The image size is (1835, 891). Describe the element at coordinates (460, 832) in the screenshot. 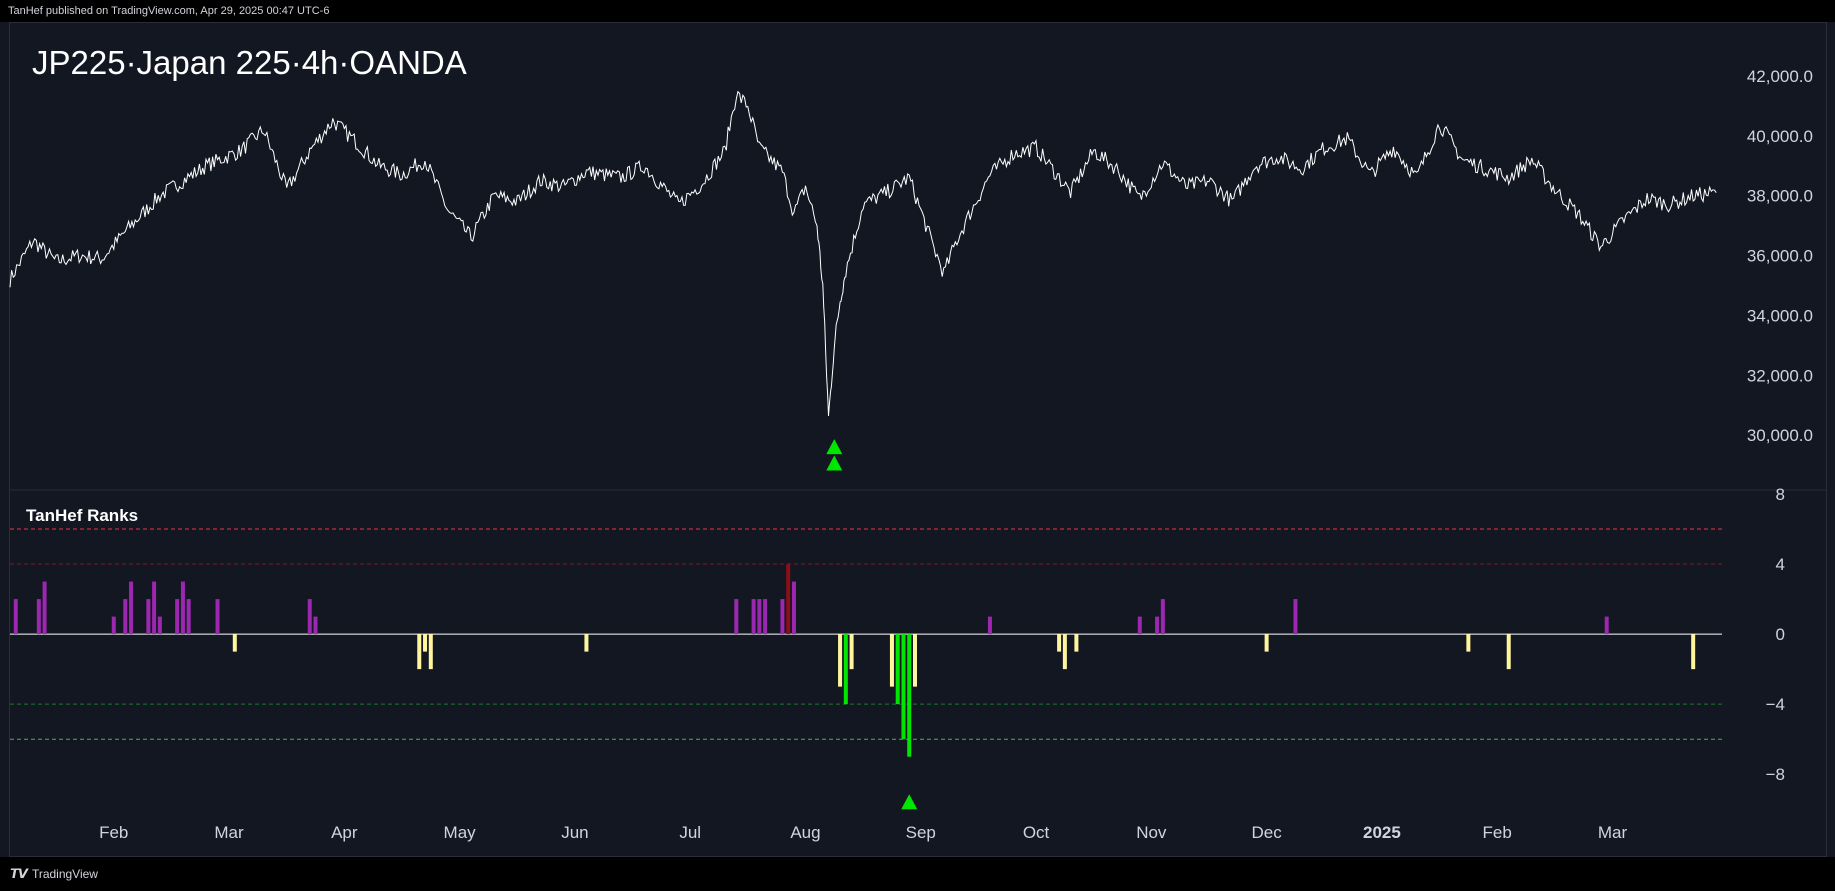

I see `time-axis-label: May` at that location.